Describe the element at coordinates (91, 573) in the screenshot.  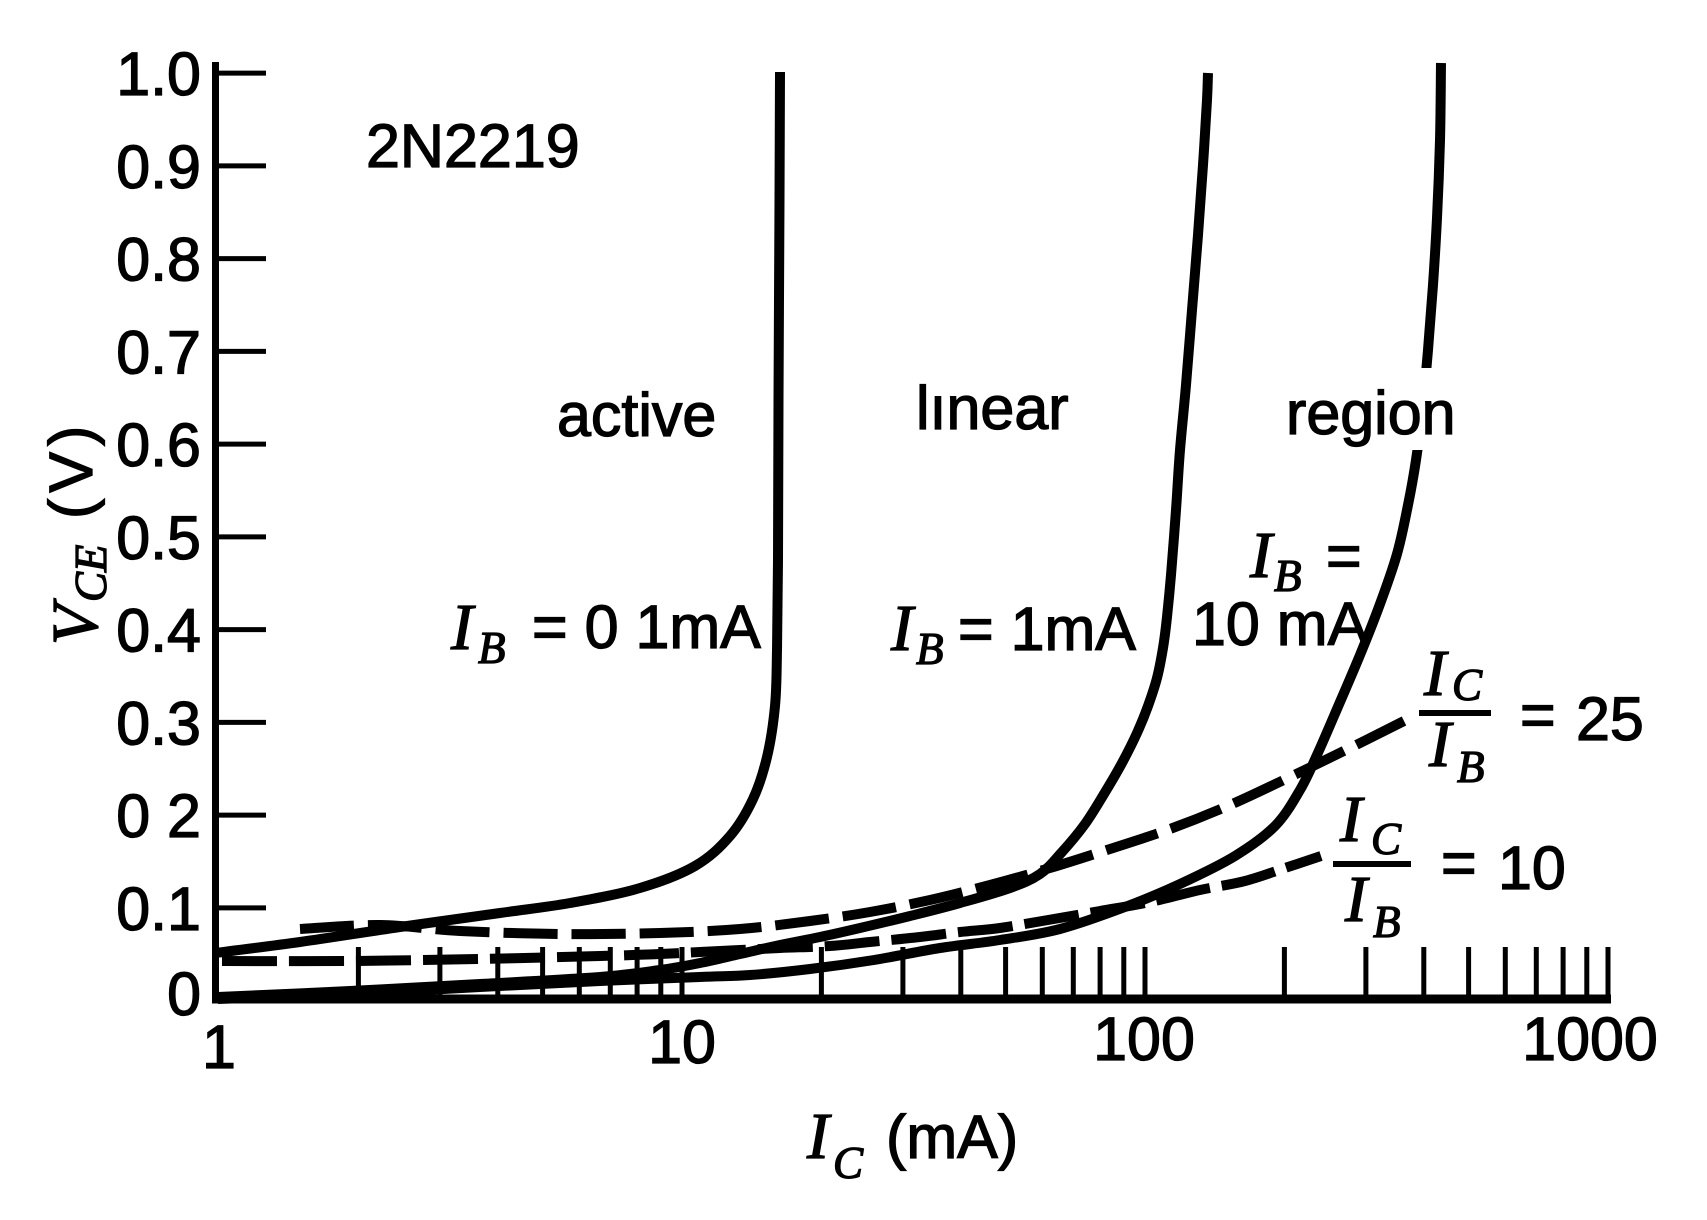
I see `svg-text: CE` at that location.